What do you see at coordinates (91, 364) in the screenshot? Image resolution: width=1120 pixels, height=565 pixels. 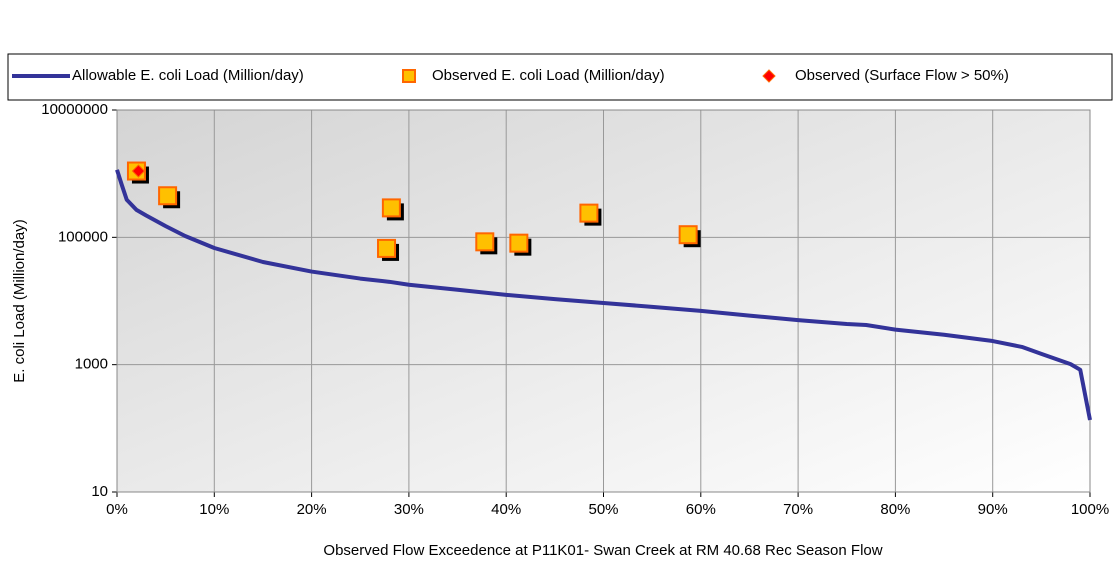 I see `y-tick-label: 1000` at bounding box center [91, 364].